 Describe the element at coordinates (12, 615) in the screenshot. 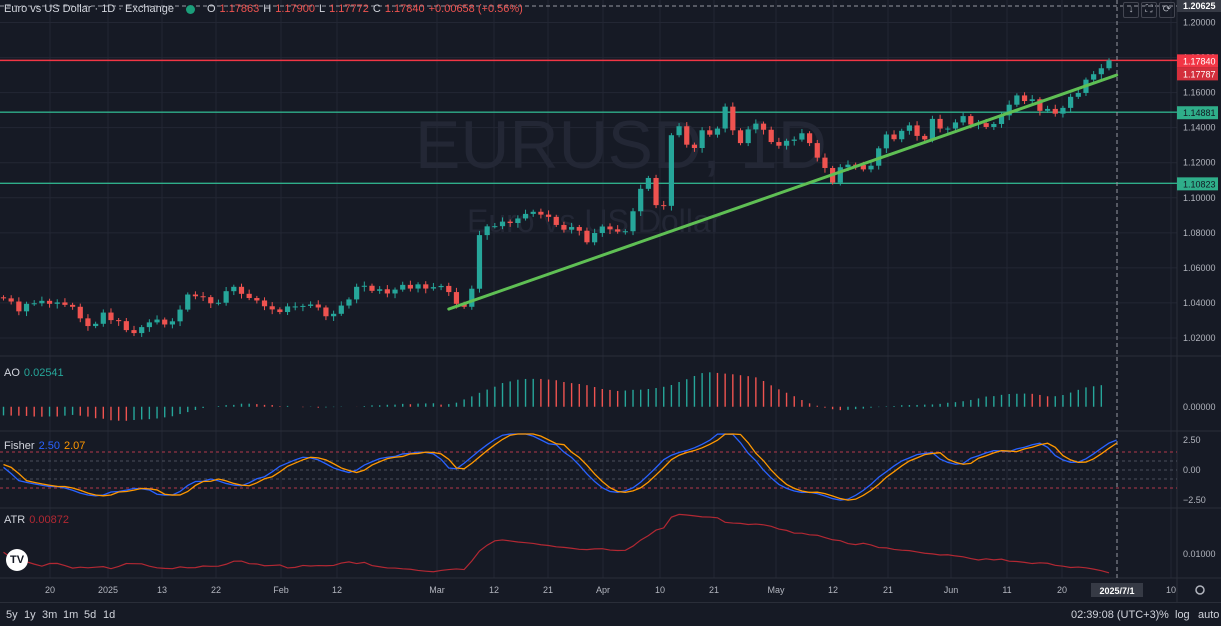

I see `range-5y-button: 5y` at that location.